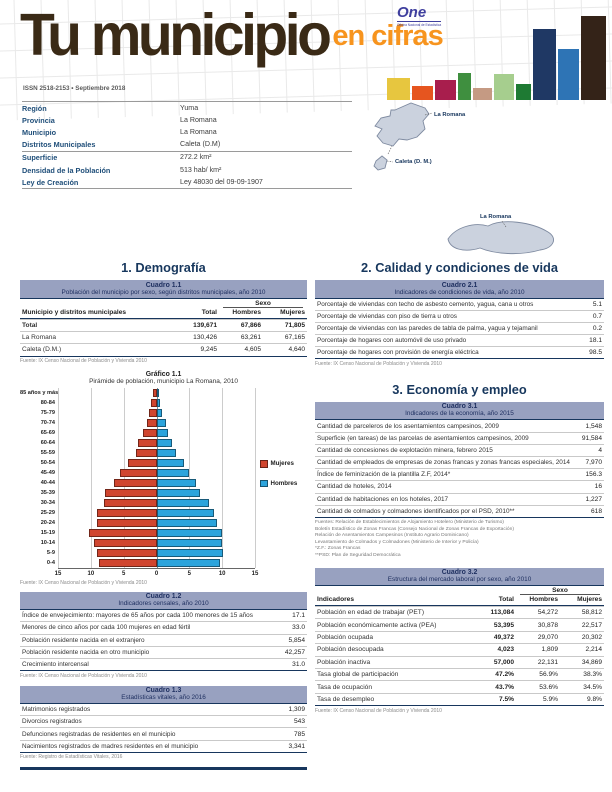 Image resolution: width=612 pixels, height=792 pixels. I want to click on table-header-row: Indicadores Total Sexo Hombres Mujeres, so click(459, 596).